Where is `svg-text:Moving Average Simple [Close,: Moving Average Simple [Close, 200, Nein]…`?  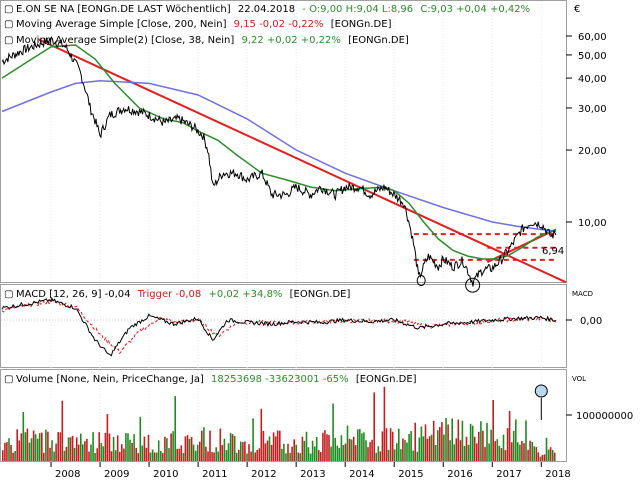 svg-text:Moving Average Simple [Close,: Moving Average Simple [Close, 200, Nein]… is located at coordinates (204, 24).